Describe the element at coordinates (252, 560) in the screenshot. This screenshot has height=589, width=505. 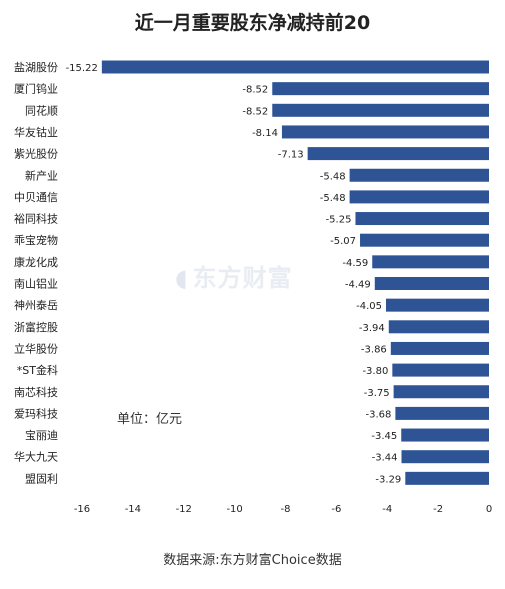
I see `source-note: 数据来源:东方财富Choice数据` at that location.